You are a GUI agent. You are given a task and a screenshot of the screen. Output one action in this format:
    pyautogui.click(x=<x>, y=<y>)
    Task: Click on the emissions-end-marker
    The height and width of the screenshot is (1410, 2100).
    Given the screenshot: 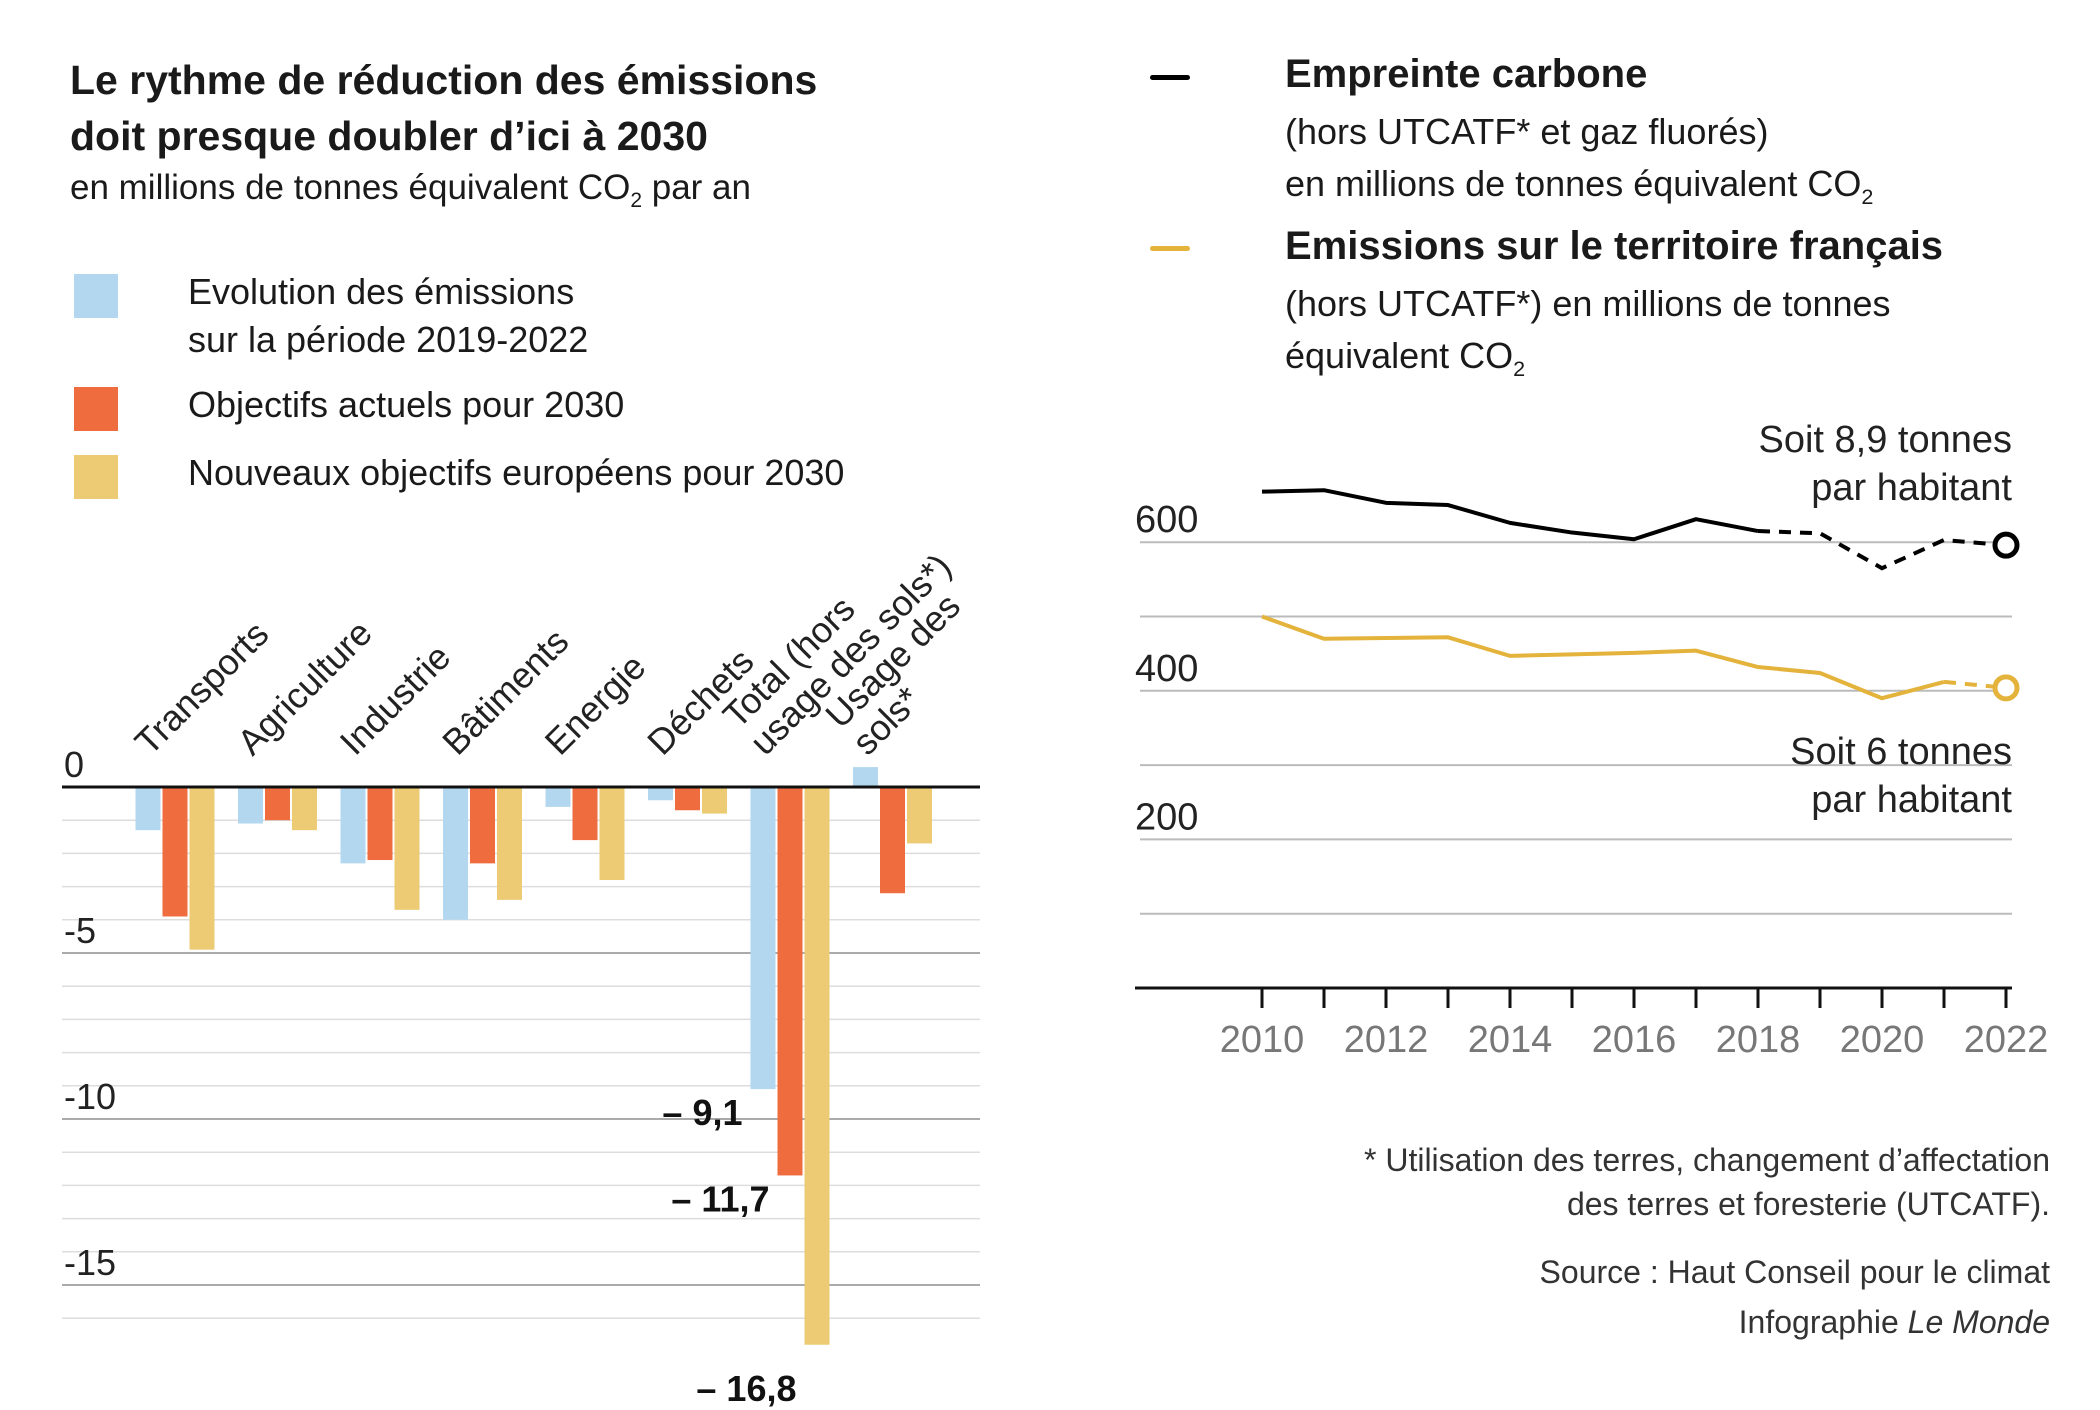 What is the action you would take?
    pyautogui.click(x=2006, y=688)
    